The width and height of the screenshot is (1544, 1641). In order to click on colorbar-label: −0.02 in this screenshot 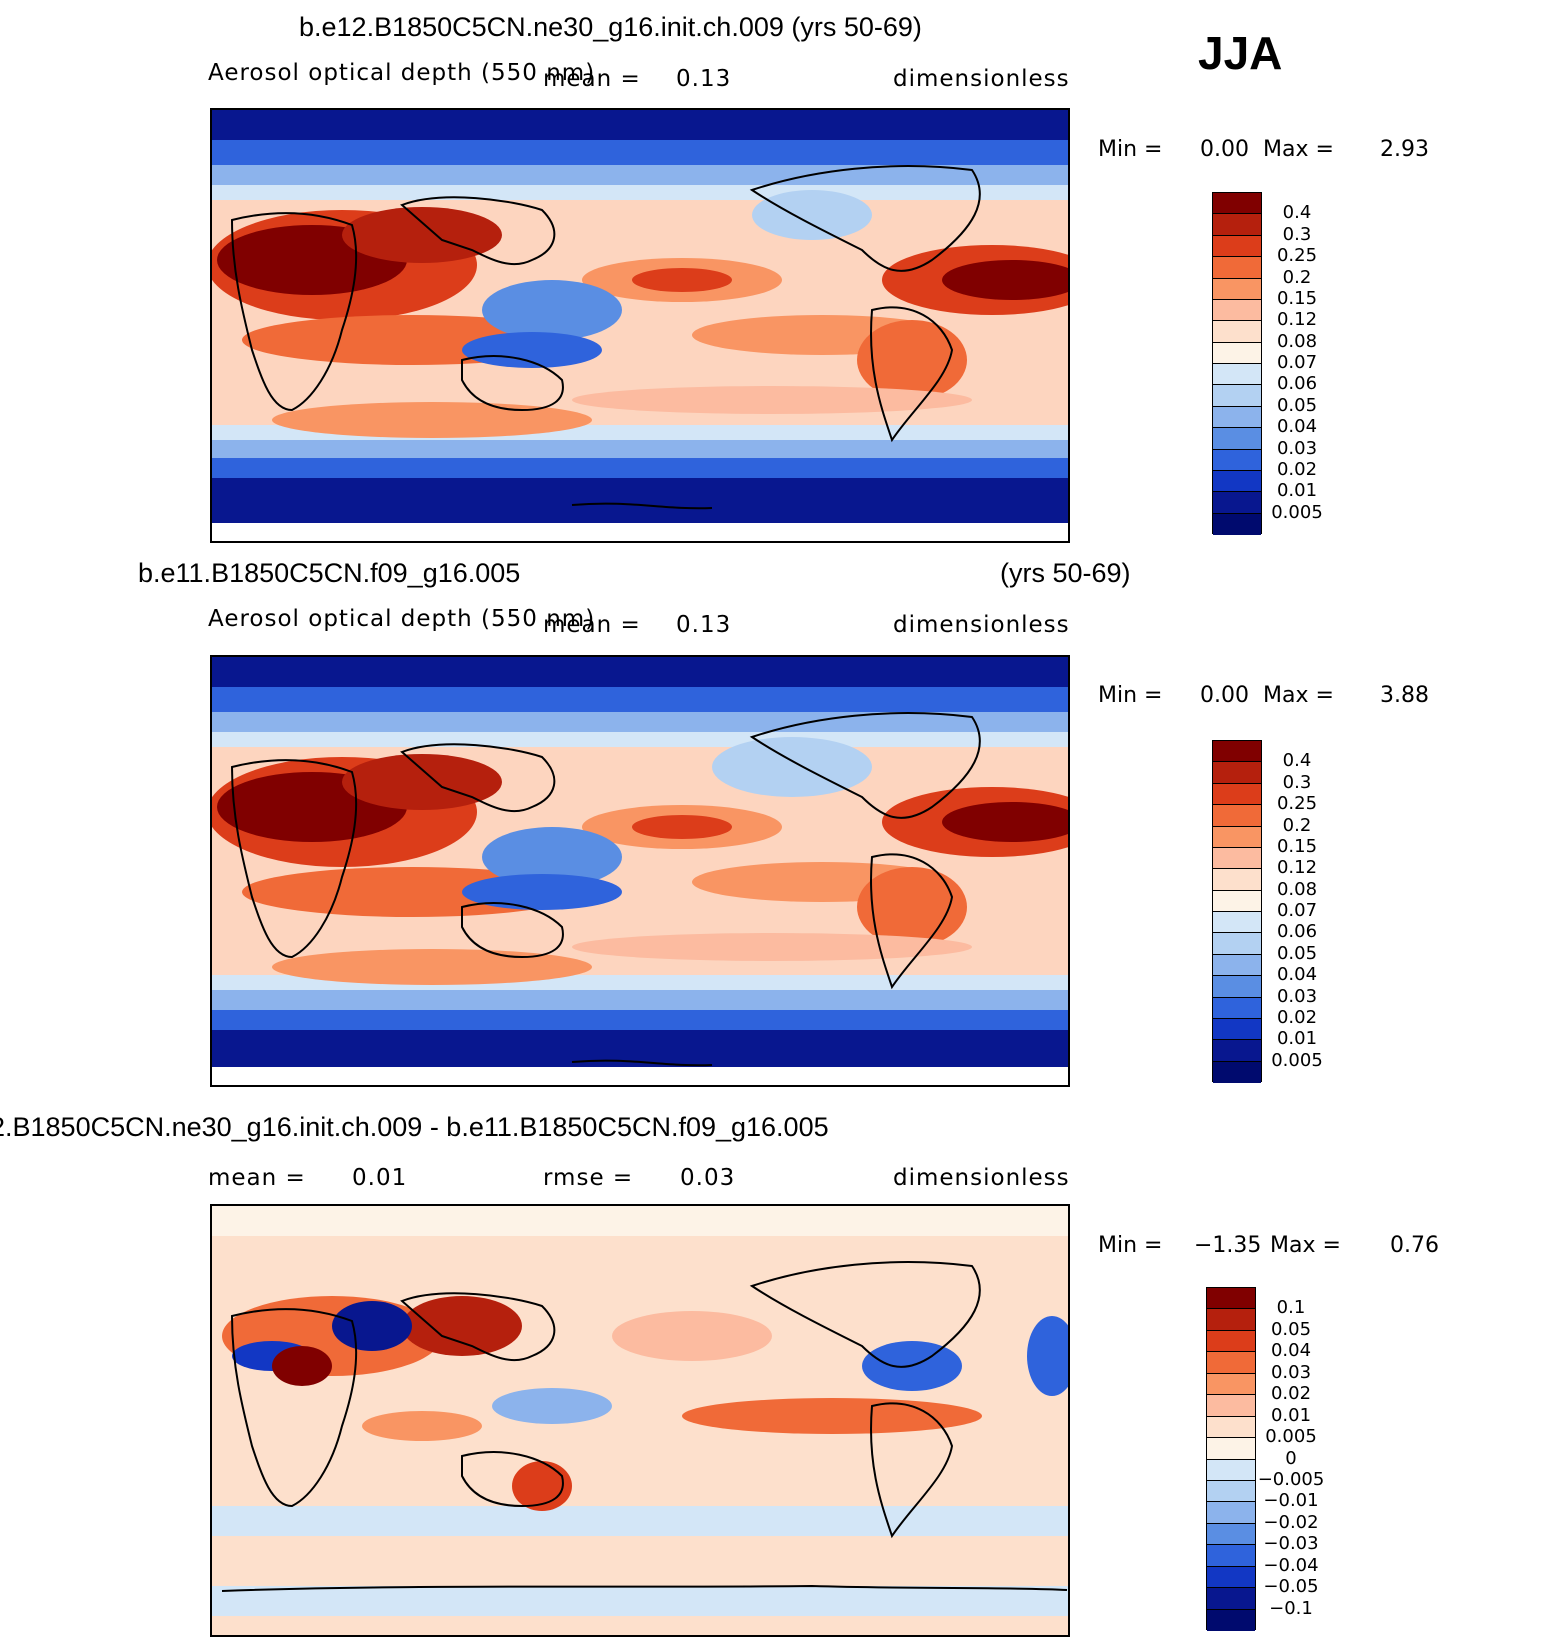, I will do `click(1291, 1522)`.